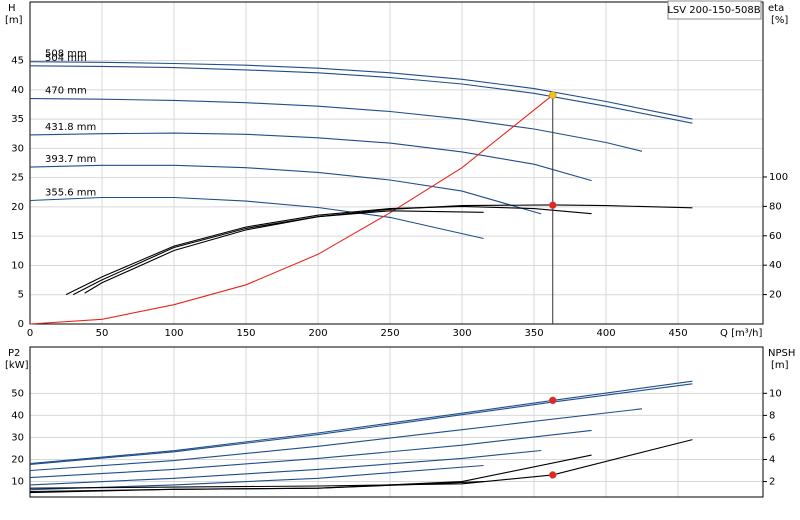 The image size is (800, 520). What do you see at coordinates (14, 20) in the screenshot?
I see `y-axis-unit: [m]` at bounding box center [14, 20].